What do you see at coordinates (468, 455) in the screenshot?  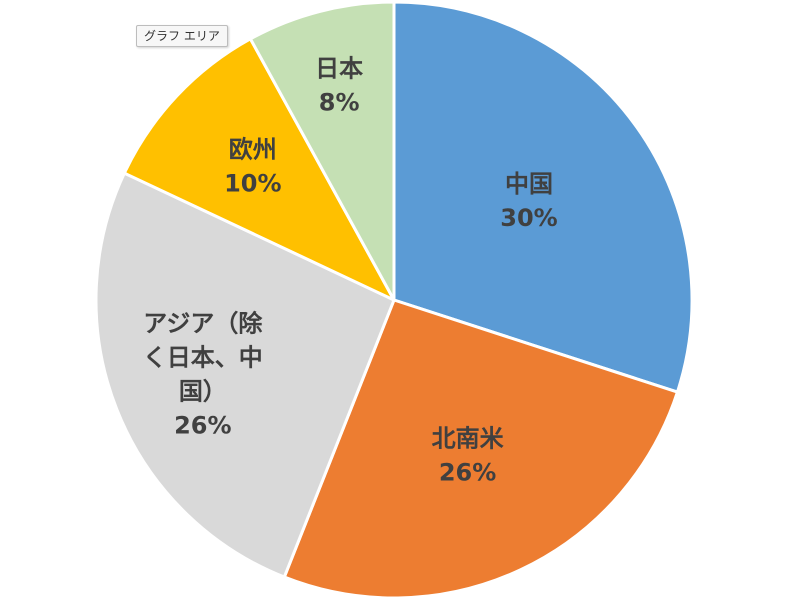 I see `data-label-1: 北南米 26%` at bounding box center [468, 455].